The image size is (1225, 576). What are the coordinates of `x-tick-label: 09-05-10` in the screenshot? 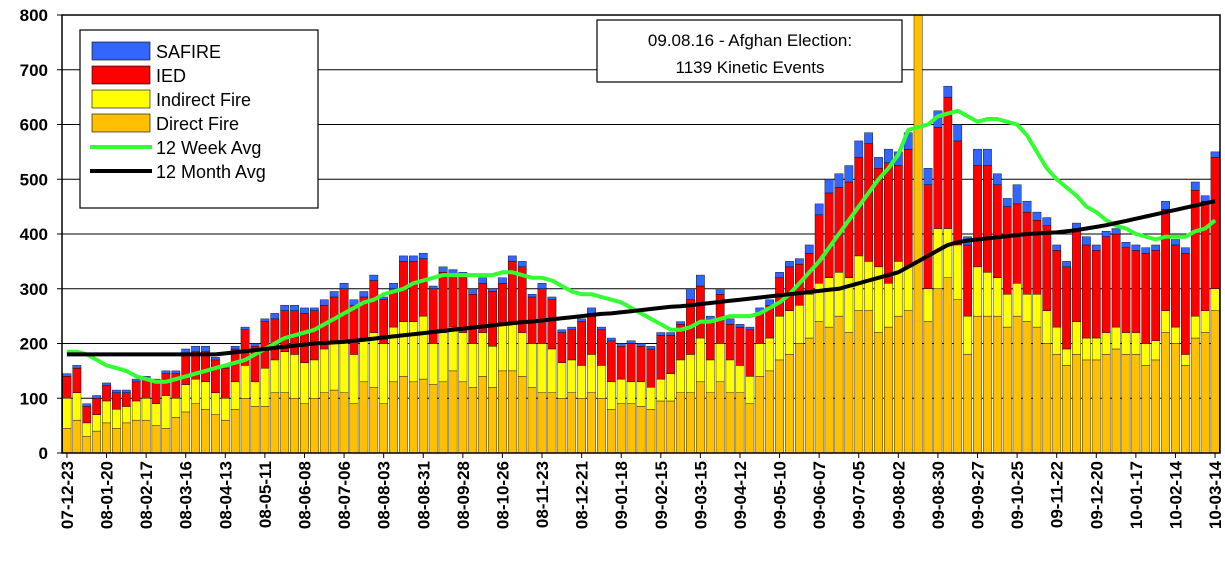 It's located at (780, 495).